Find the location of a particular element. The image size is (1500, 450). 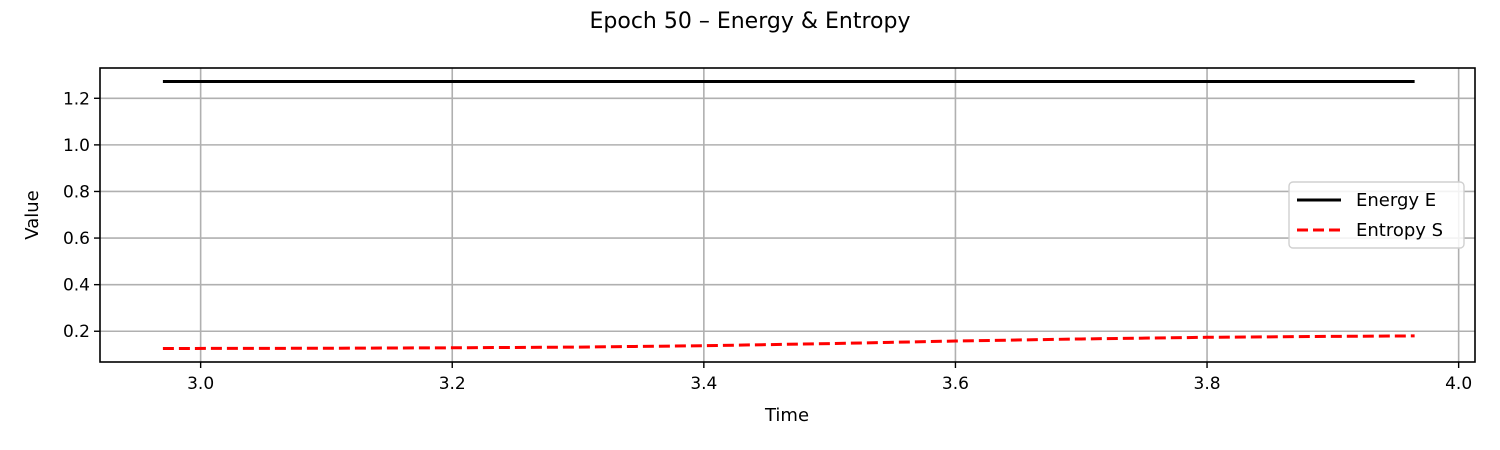

y-axis-label: Value is located at coordinates (32, 214).